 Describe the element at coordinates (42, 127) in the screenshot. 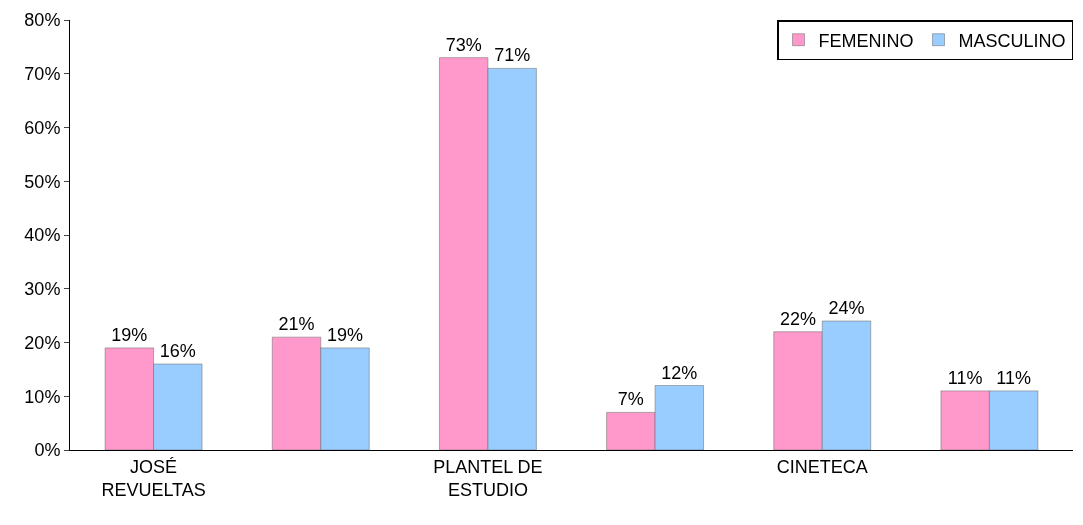

I see `y-tick-label: 60%` at that location.